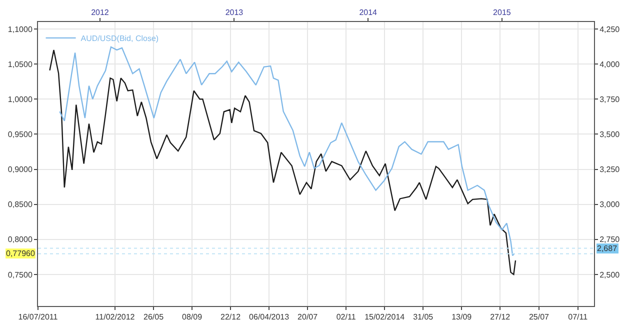  I want to click on x2-tick-label: 2013, so click(234, 12).